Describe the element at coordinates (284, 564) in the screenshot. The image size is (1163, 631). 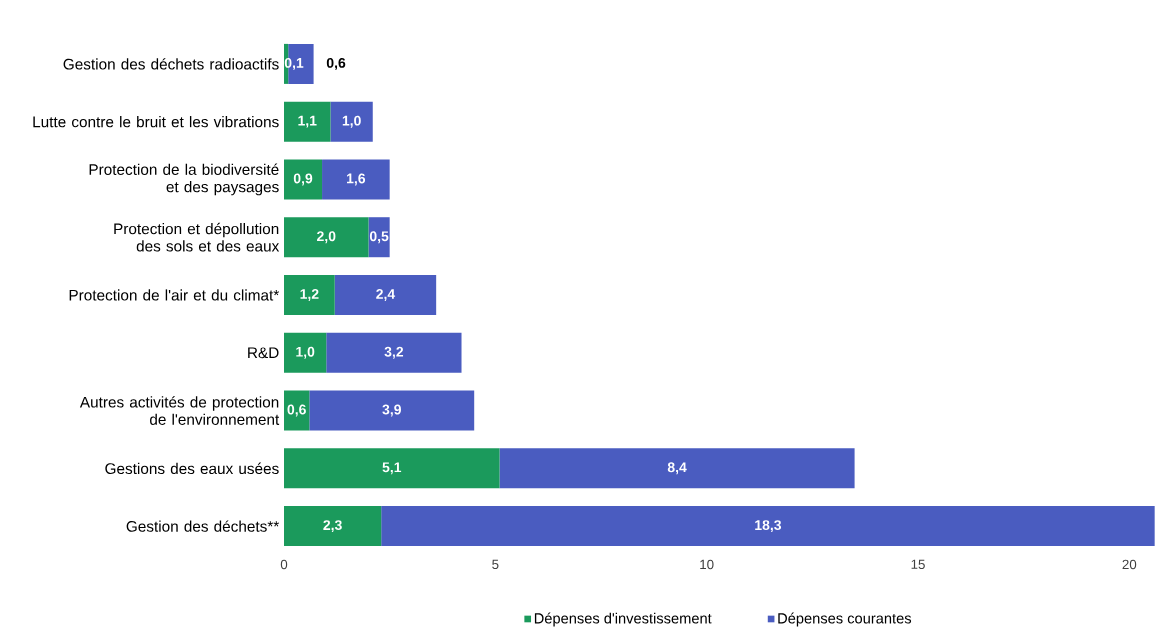
I see `x-tick-label: 0` at that location.